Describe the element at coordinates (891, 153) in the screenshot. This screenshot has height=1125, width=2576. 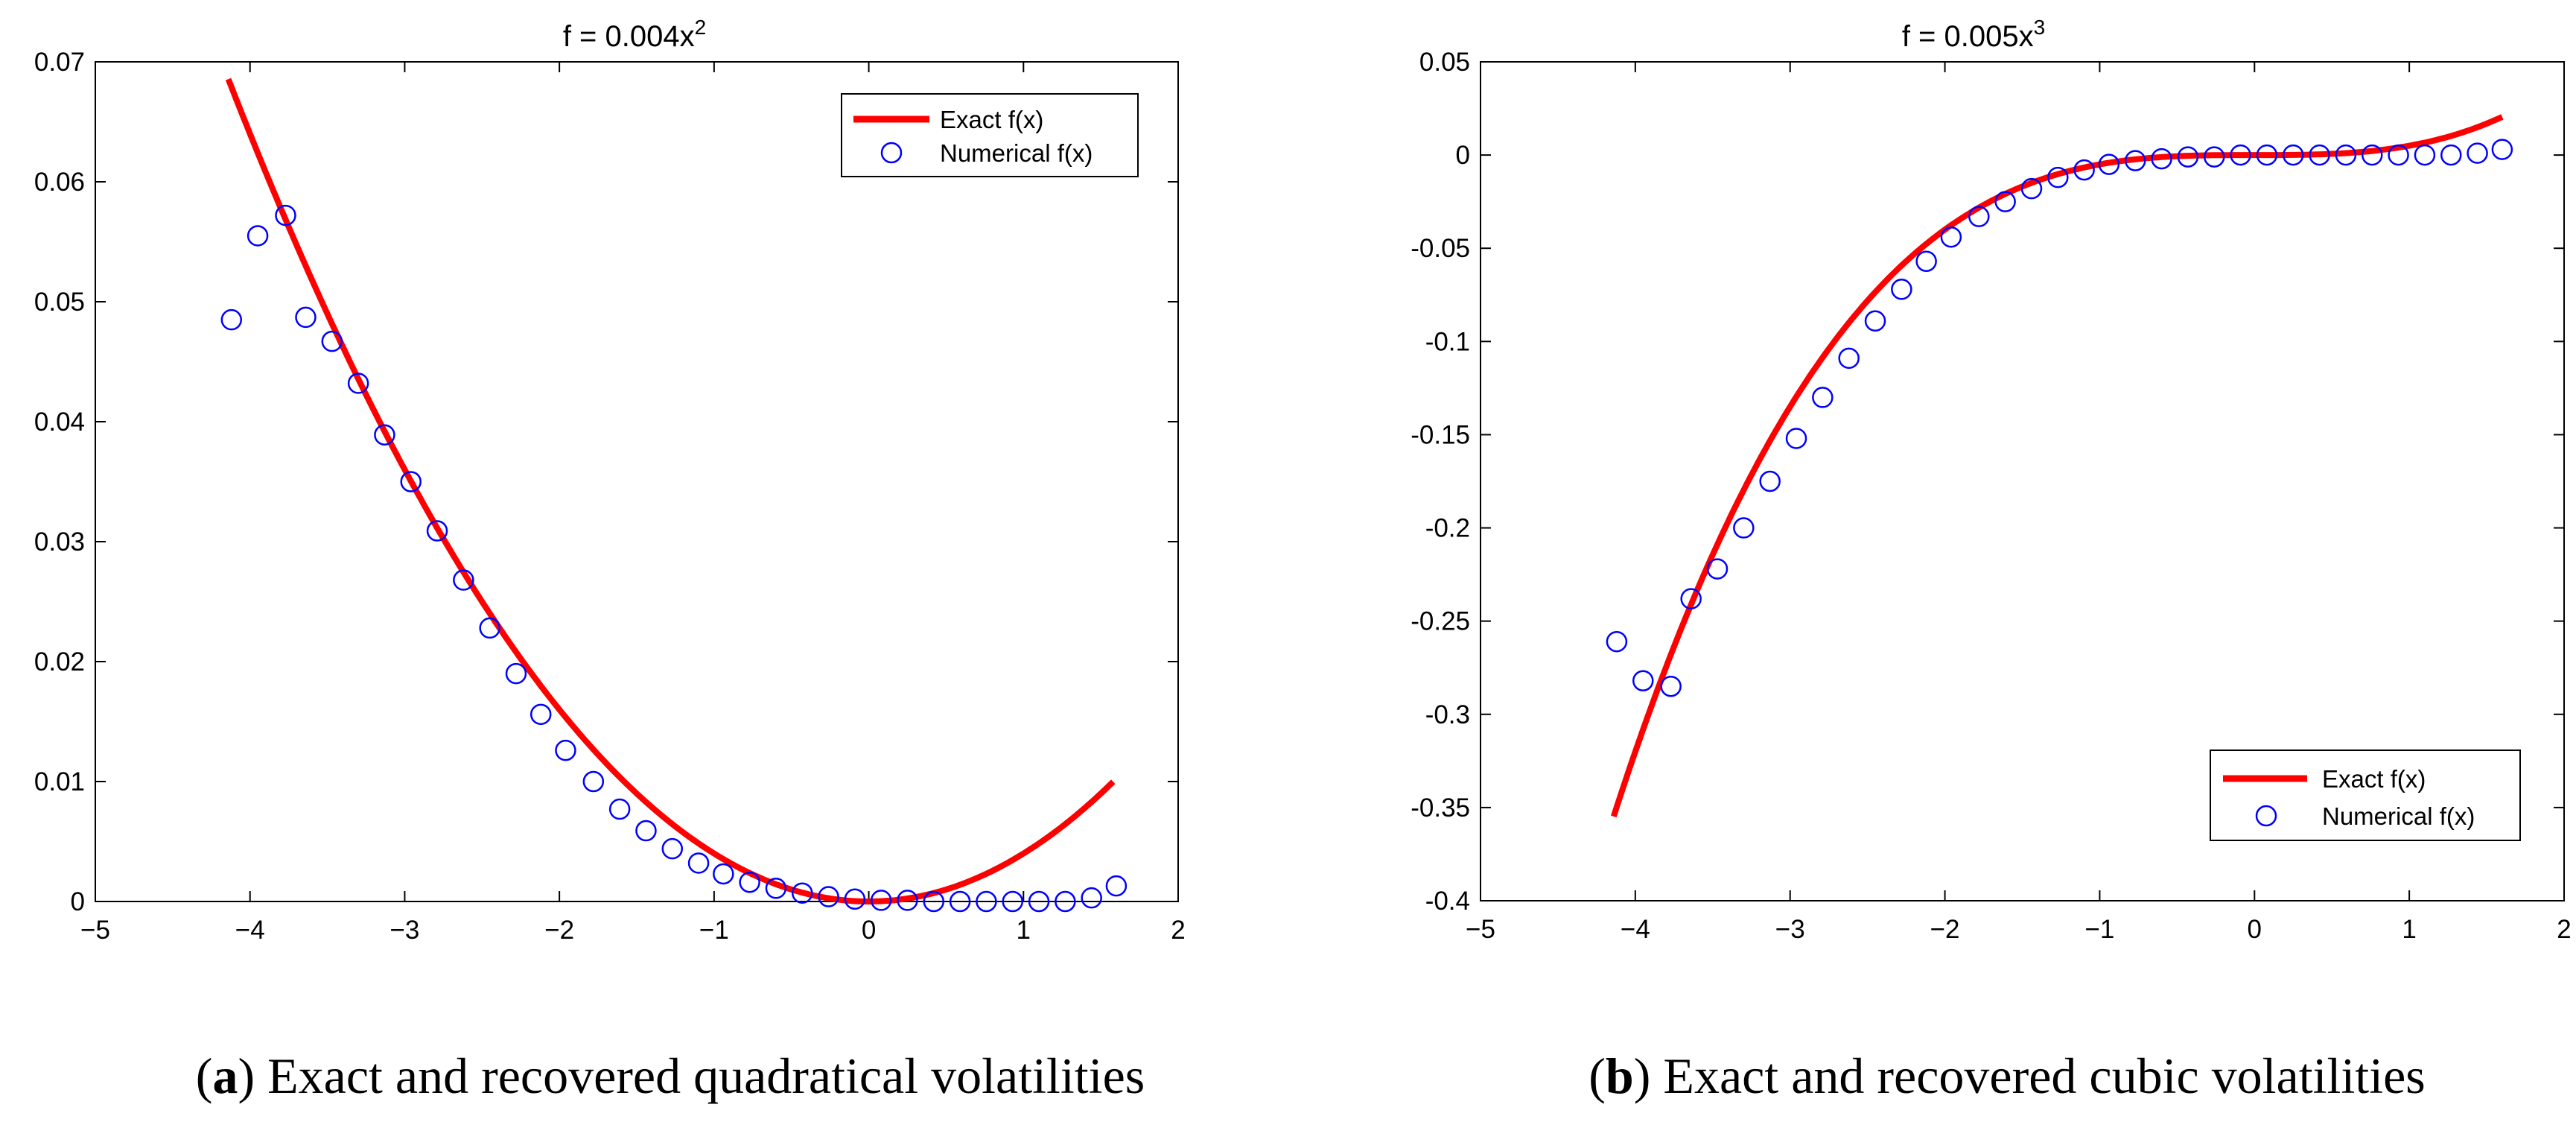
I see `chart-a-legend-numerical-swatch` at that location.